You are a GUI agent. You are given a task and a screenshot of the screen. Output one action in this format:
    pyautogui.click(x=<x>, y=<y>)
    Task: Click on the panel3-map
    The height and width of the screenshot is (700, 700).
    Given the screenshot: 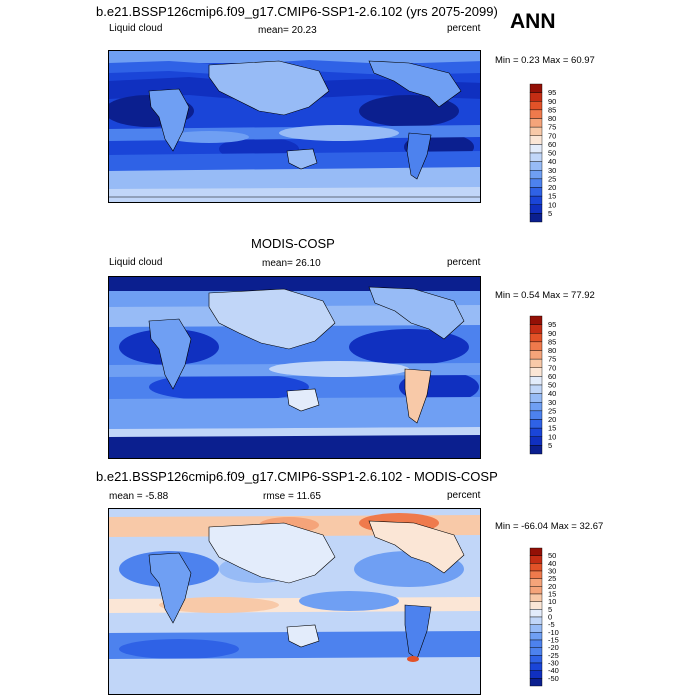 What is the action you would take?
    pyautogui.click(x=294, y=601)
    